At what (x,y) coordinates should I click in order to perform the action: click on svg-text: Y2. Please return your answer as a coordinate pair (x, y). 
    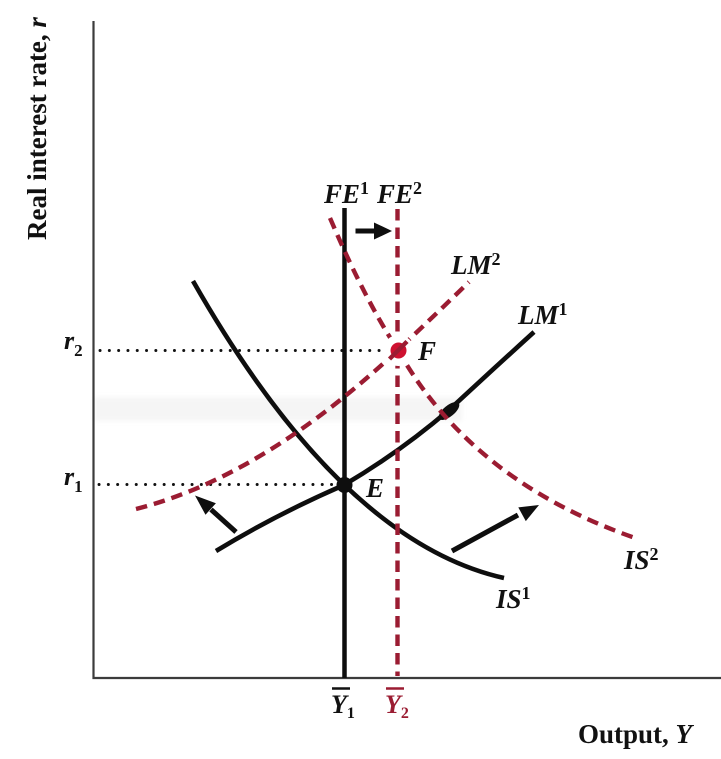
    Looking at the image, I should click on (397, 706).